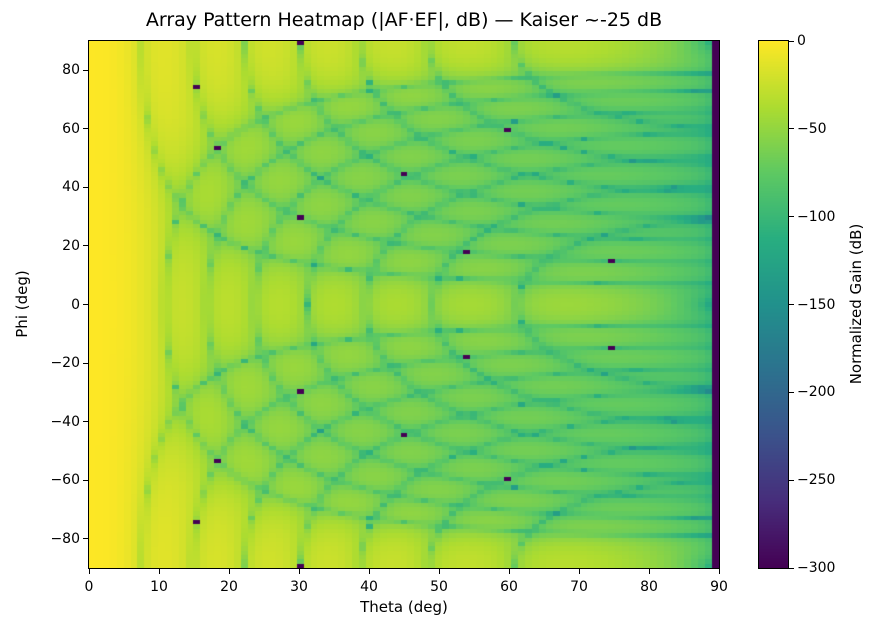 Image resolution: width=885 pixels, height=637 pixels. What do you see at coordinates (229, 587) in the screenshot?
I see `x-tick-label: 20` at bounding box center [229, 587].